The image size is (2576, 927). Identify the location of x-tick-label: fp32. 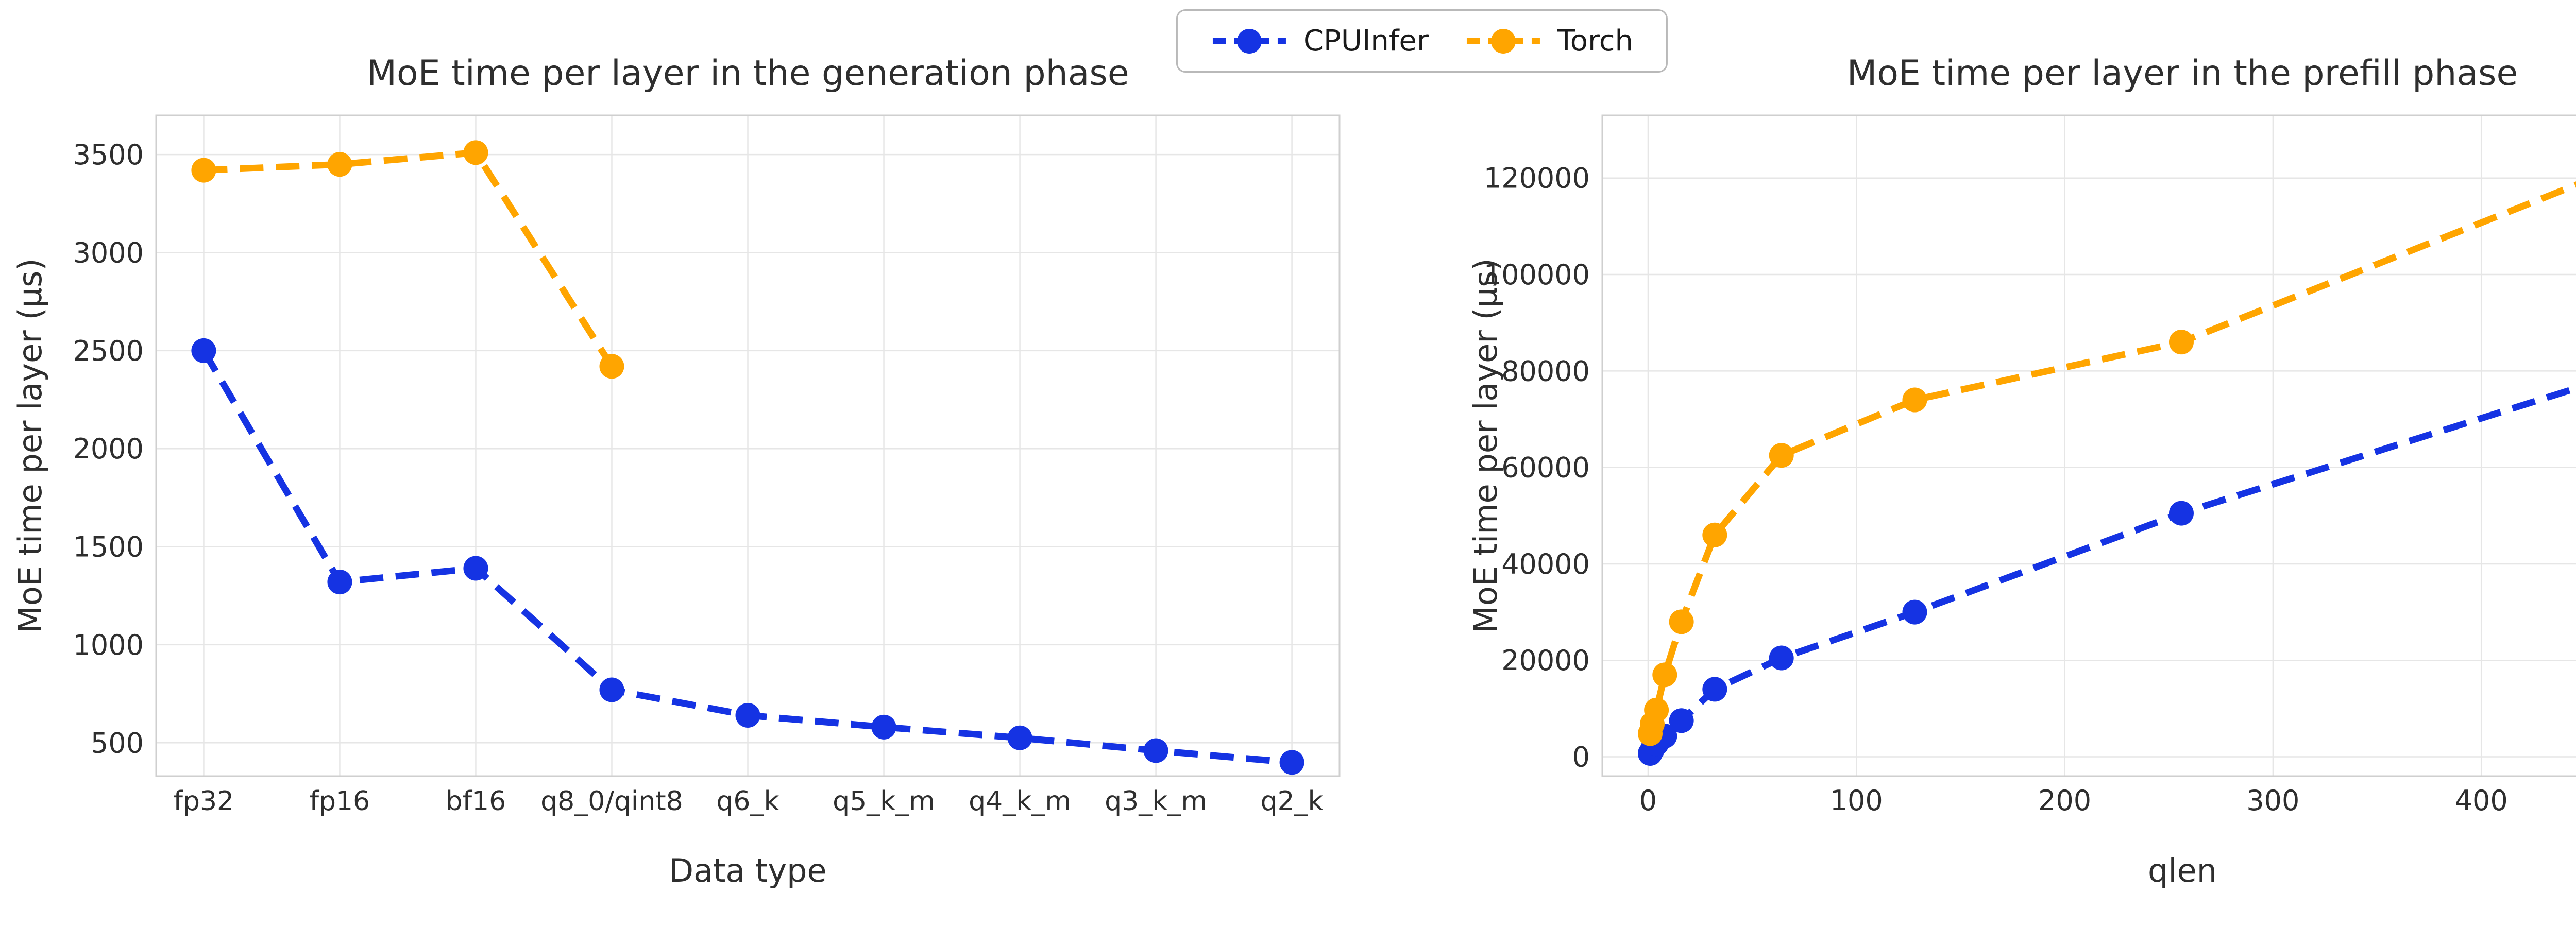
(204, 802).